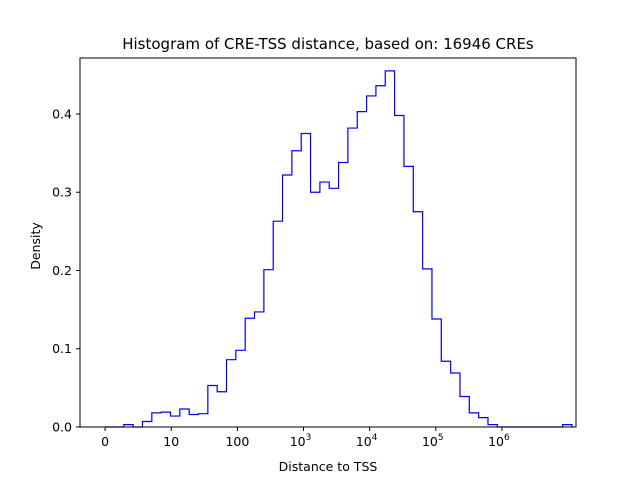  I want to click on x-tick-label-exponent: 4, so click(375, 438).